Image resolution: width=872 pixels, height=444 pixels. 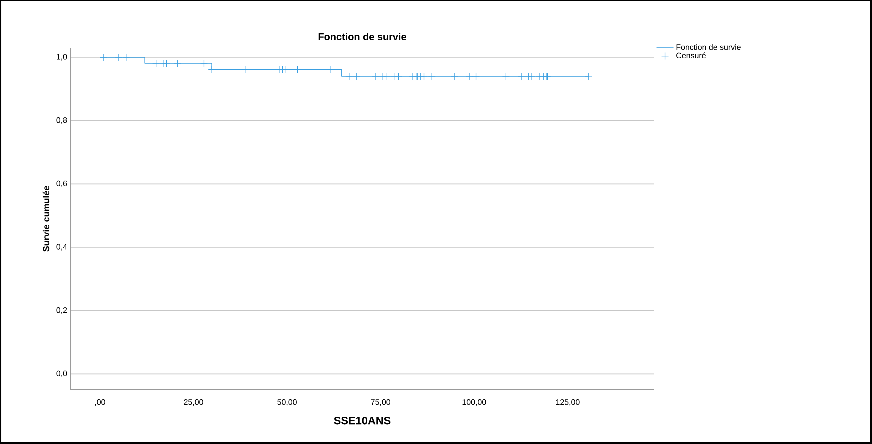 I want to click on y-axis-title: Survie cumulée, so click(x=46, y=219).